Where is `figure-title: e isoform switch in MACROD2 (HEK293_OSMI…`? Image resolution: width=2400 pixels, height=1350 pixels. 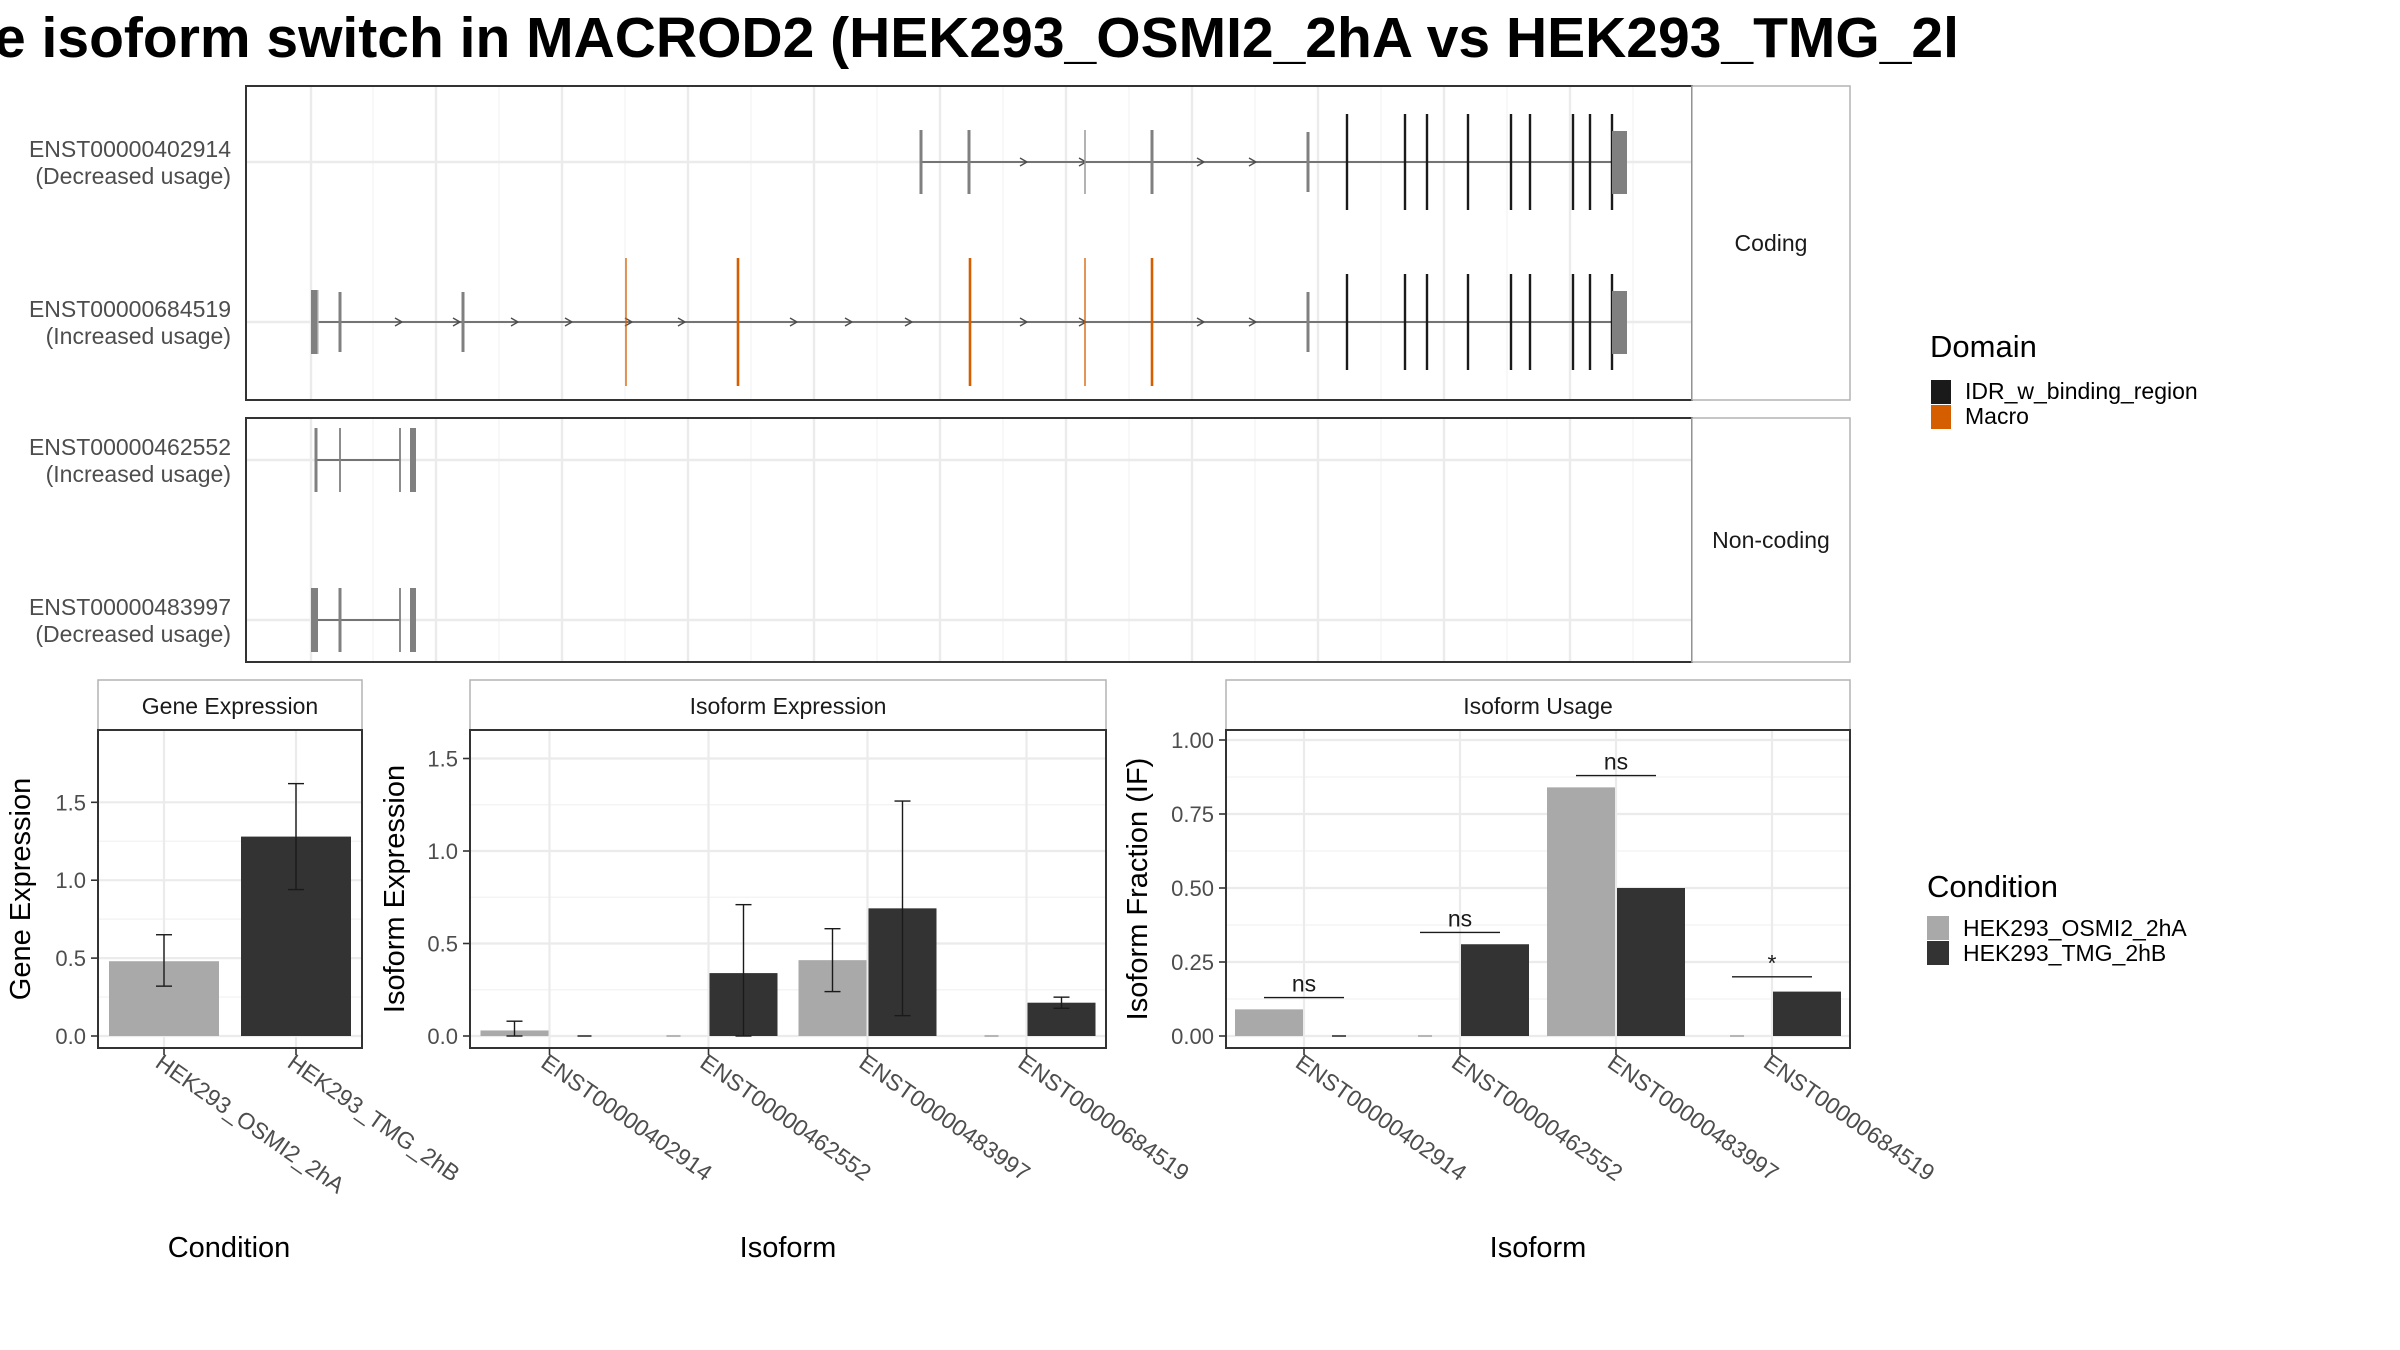
figure-title: e isoform switch in MACROD2 (HEK293_OSMI… is located at coordinates (979, 38).